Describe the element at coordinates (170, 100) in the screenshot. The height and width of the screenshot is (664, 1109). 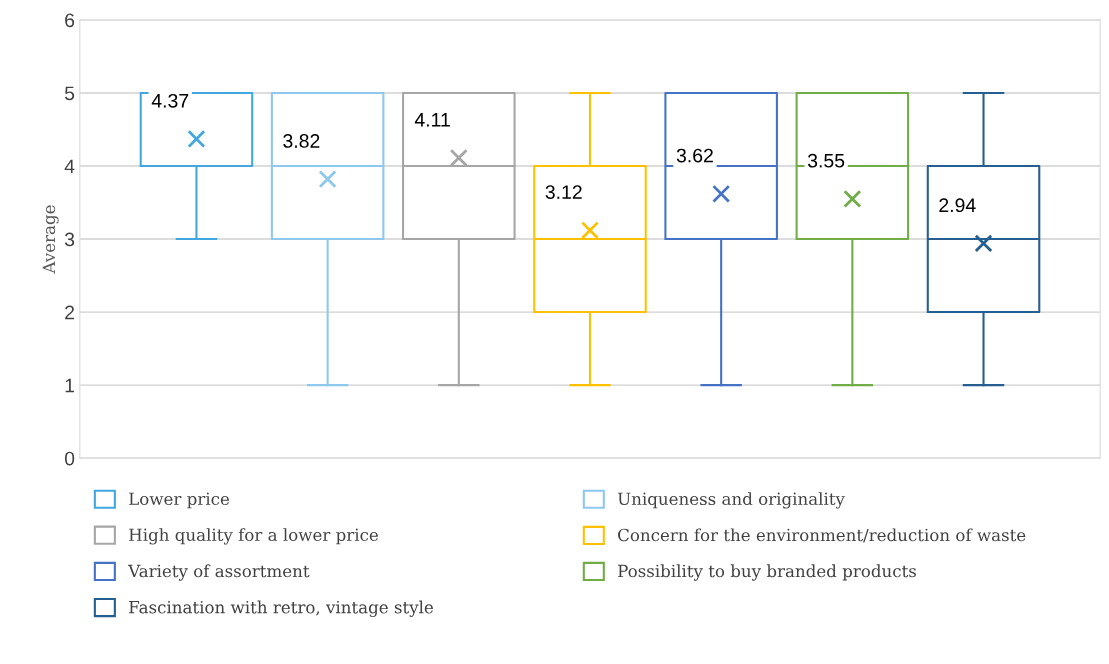
I see `text: 4.37` at that location.